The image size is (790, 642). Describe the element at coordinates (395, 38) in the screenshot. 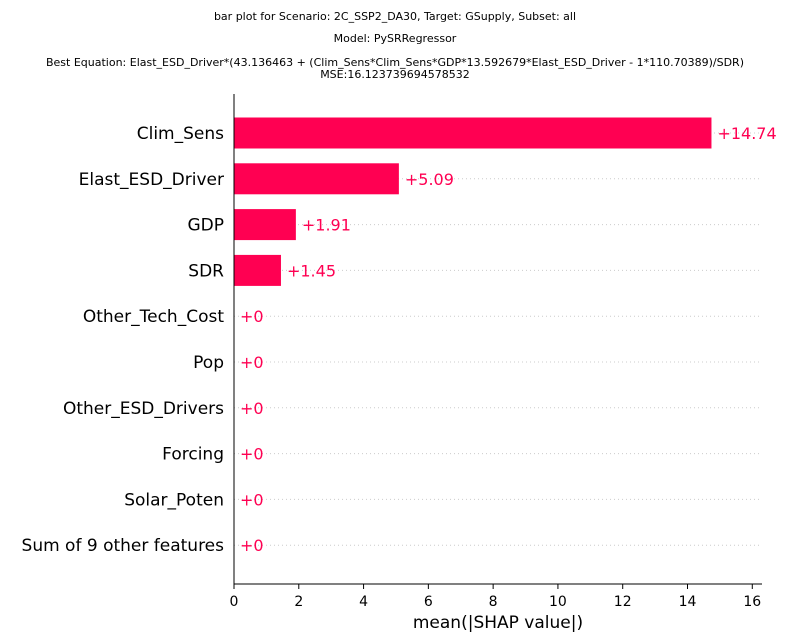

I see `chart-title-line-2: Model: PySRRegressor` at that location.